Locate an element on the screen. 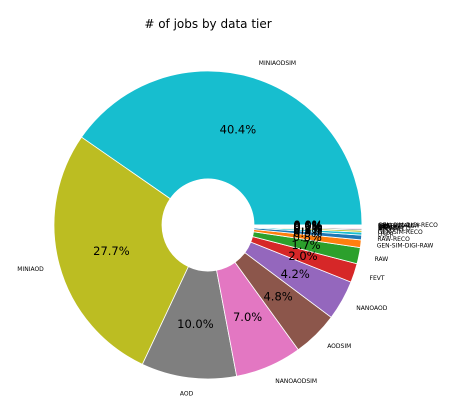 The width and height of the screenshot is (469, 415). category-label-miniaod: MINIAOD is located at coordinates (30, 269).